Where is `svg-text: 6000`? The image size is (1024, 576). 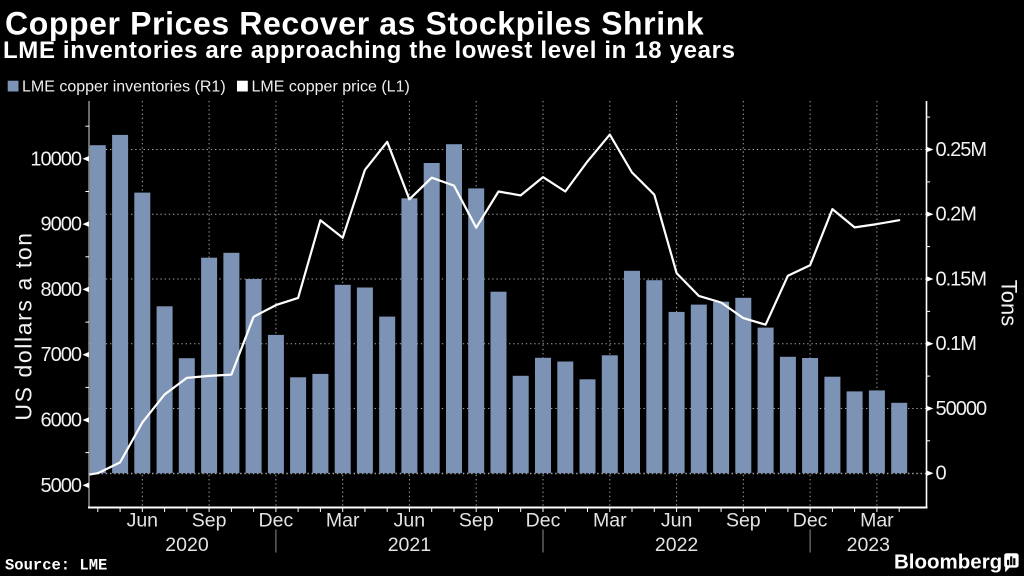 svg-text: 6000 is located at coordinates (61, 421).